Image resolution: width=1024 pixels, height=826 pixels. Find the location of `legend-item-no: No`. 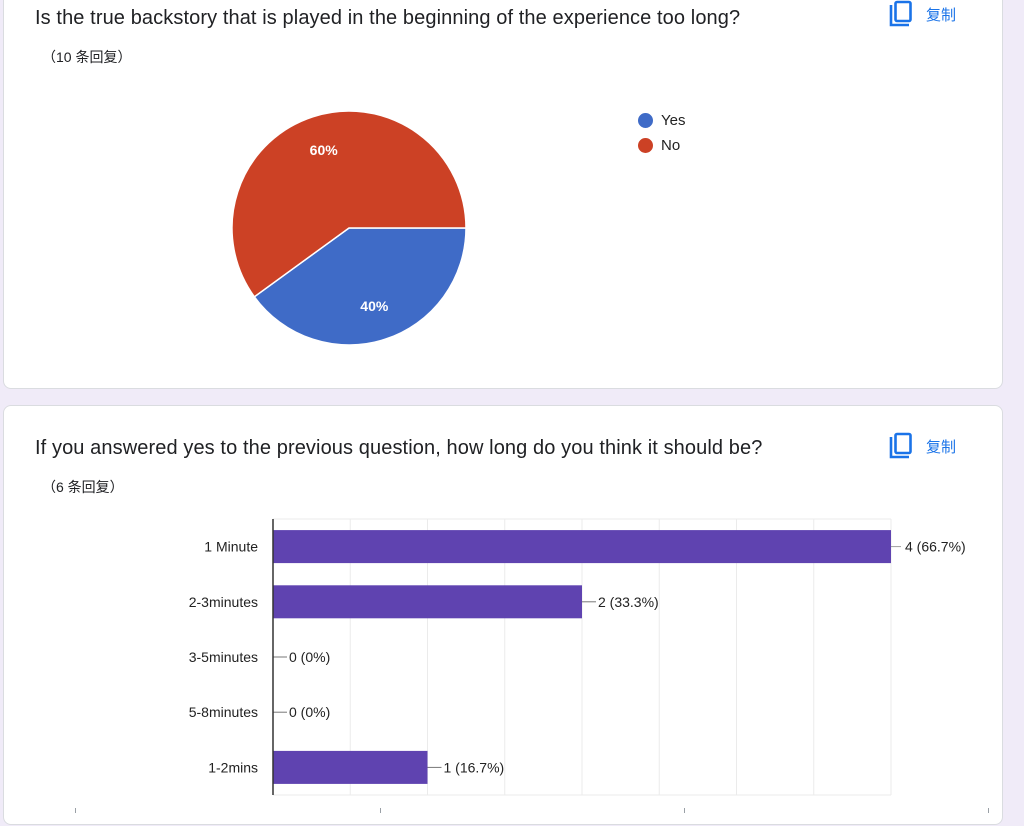

legend-item-no: No is located at coordinates (661, 145).